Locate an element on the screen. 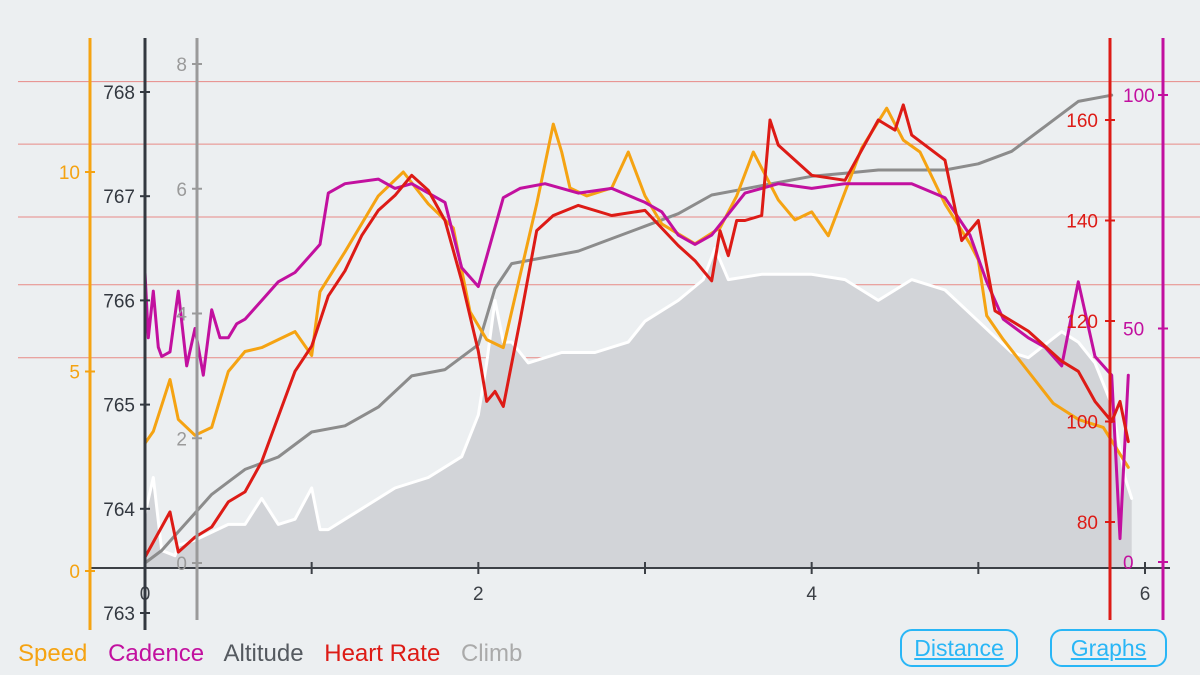 The height and width of the screenshot is (675, 1200). climb-tick-label: 8 is located at coordinates (181, 65).